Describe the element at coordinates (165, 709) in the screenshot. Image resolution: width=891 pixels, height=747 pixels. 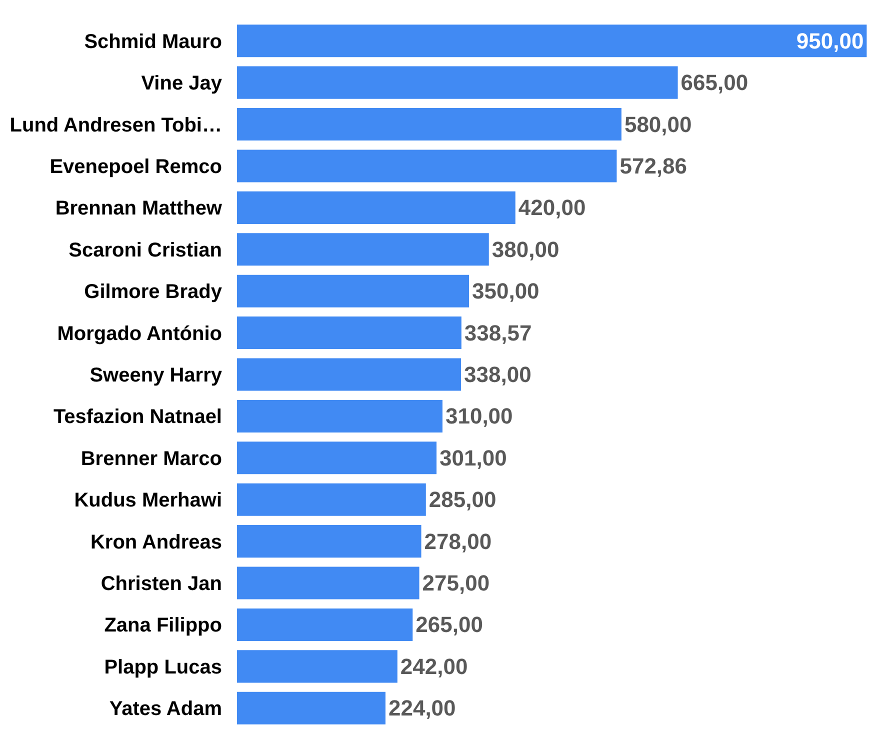
I see `y-tick-label: Yates Adam` at that location.